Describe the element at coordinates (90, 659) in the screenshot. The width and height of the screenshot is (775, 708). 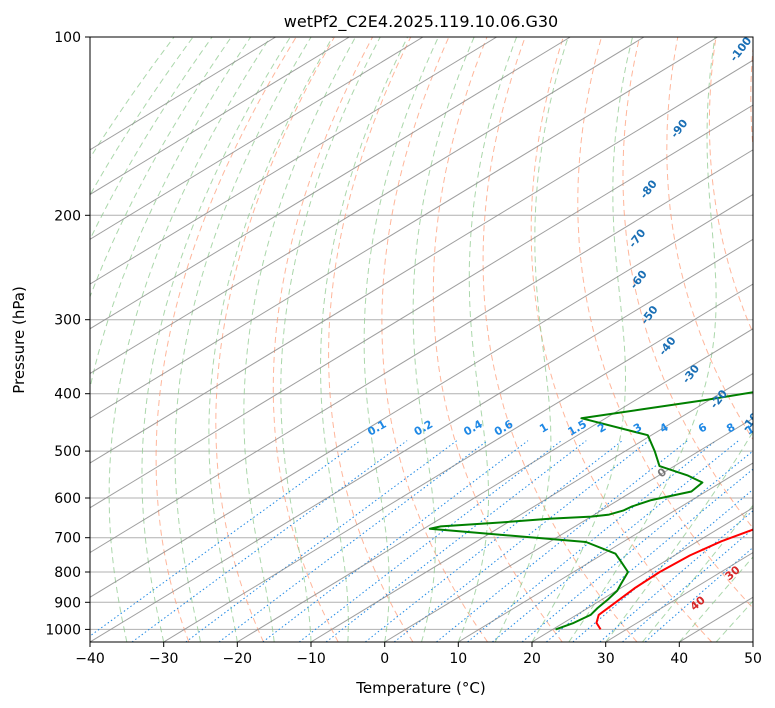
I see `x-tick-label: −40` at that location.